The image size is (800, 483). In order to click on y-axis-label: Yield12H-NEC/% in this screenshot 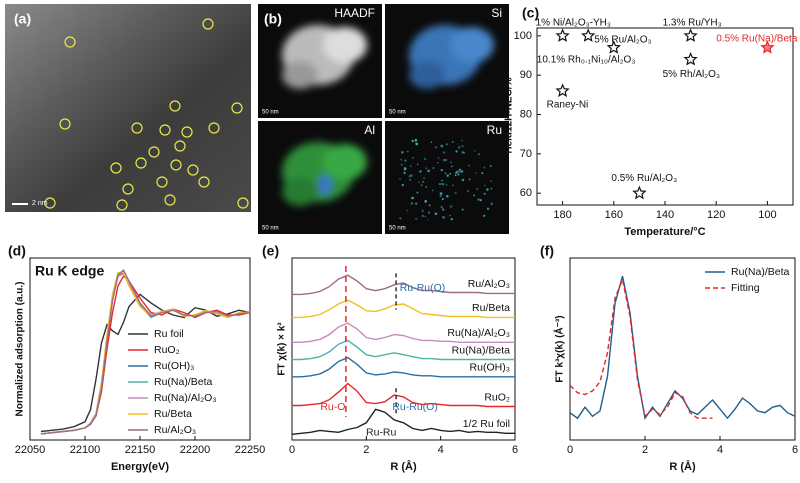, I will do `click(509, 116)`.